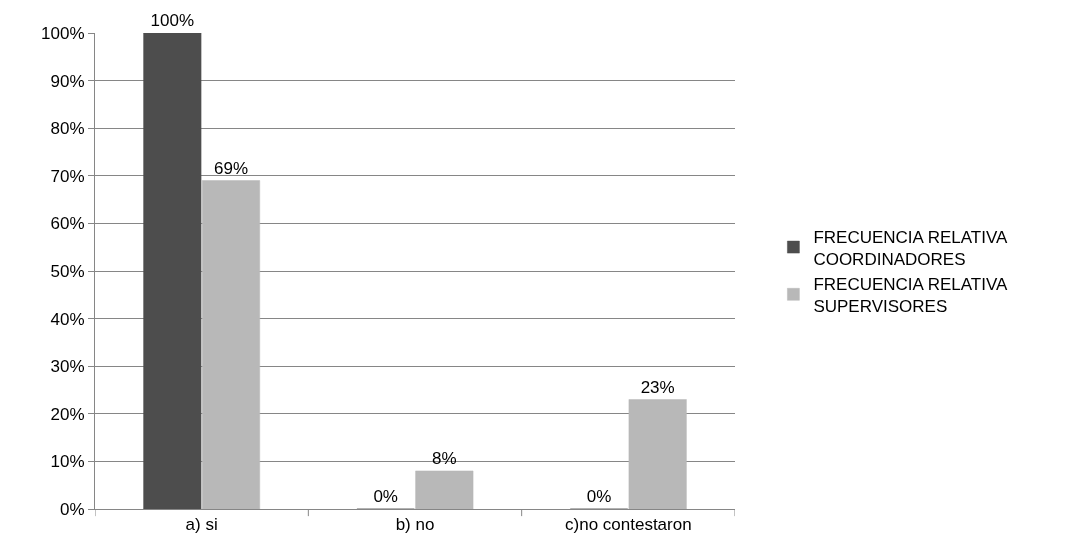 This screenshot has width=1075, height=546. Describe the element at coordinates (911, 248) in the screenshot. I see `legend-label: FRECUENCIA RELATIVA COORDINADORES` at that location.